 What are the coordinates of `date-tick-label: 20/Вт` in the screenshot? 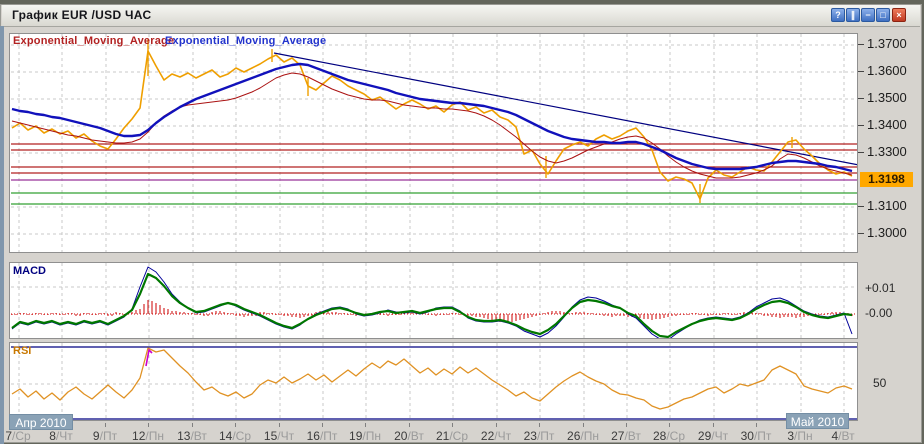 It's located at (409, 436).